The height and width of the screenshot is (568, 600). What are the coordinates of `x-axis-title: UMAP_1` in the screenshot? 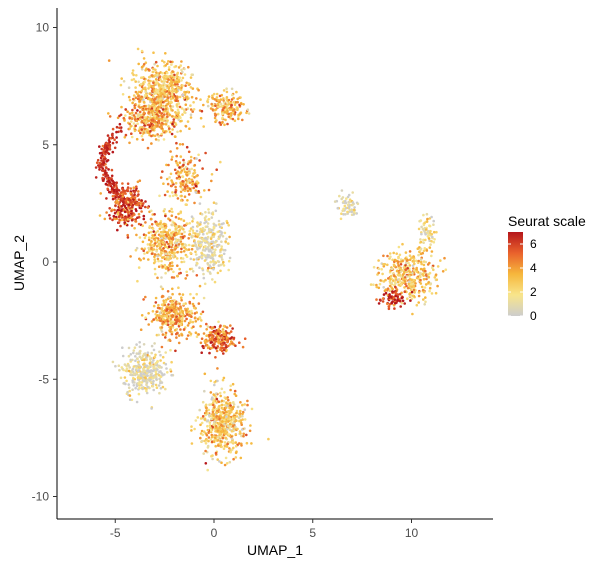 It's located at (275, 550).